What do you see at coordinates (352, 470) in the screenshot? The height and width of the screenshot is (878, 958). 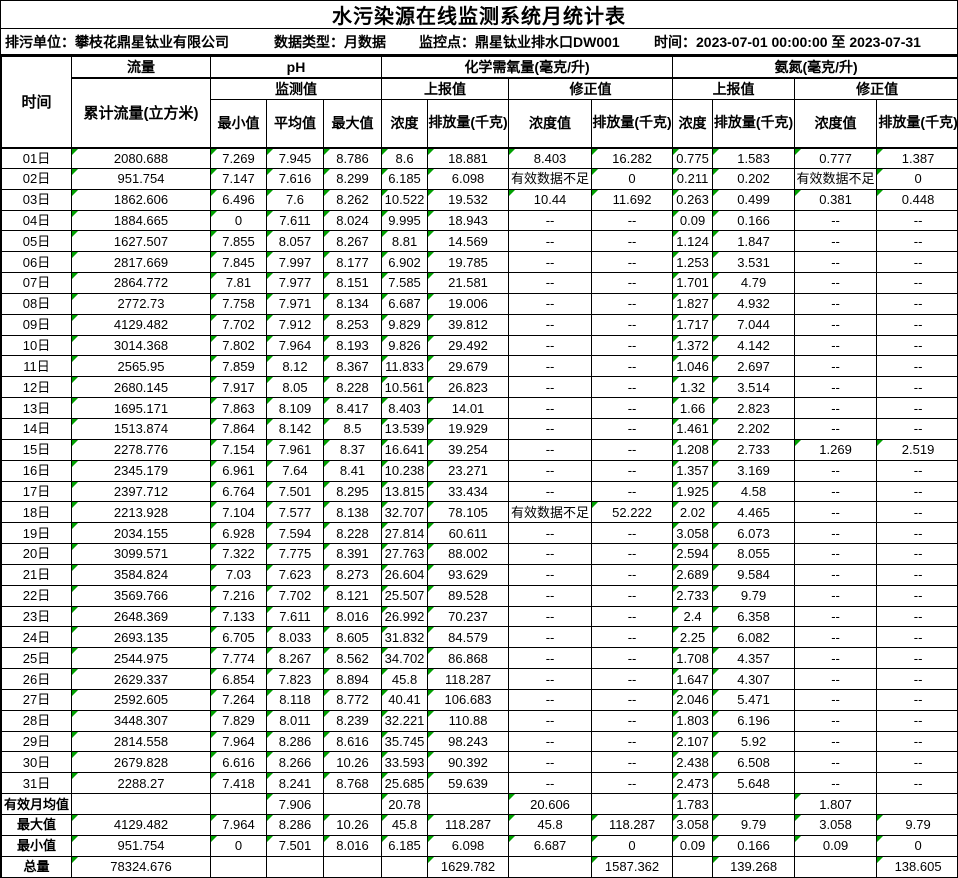 I see `table-cell: 8.41` at bounding box center [352, 470].